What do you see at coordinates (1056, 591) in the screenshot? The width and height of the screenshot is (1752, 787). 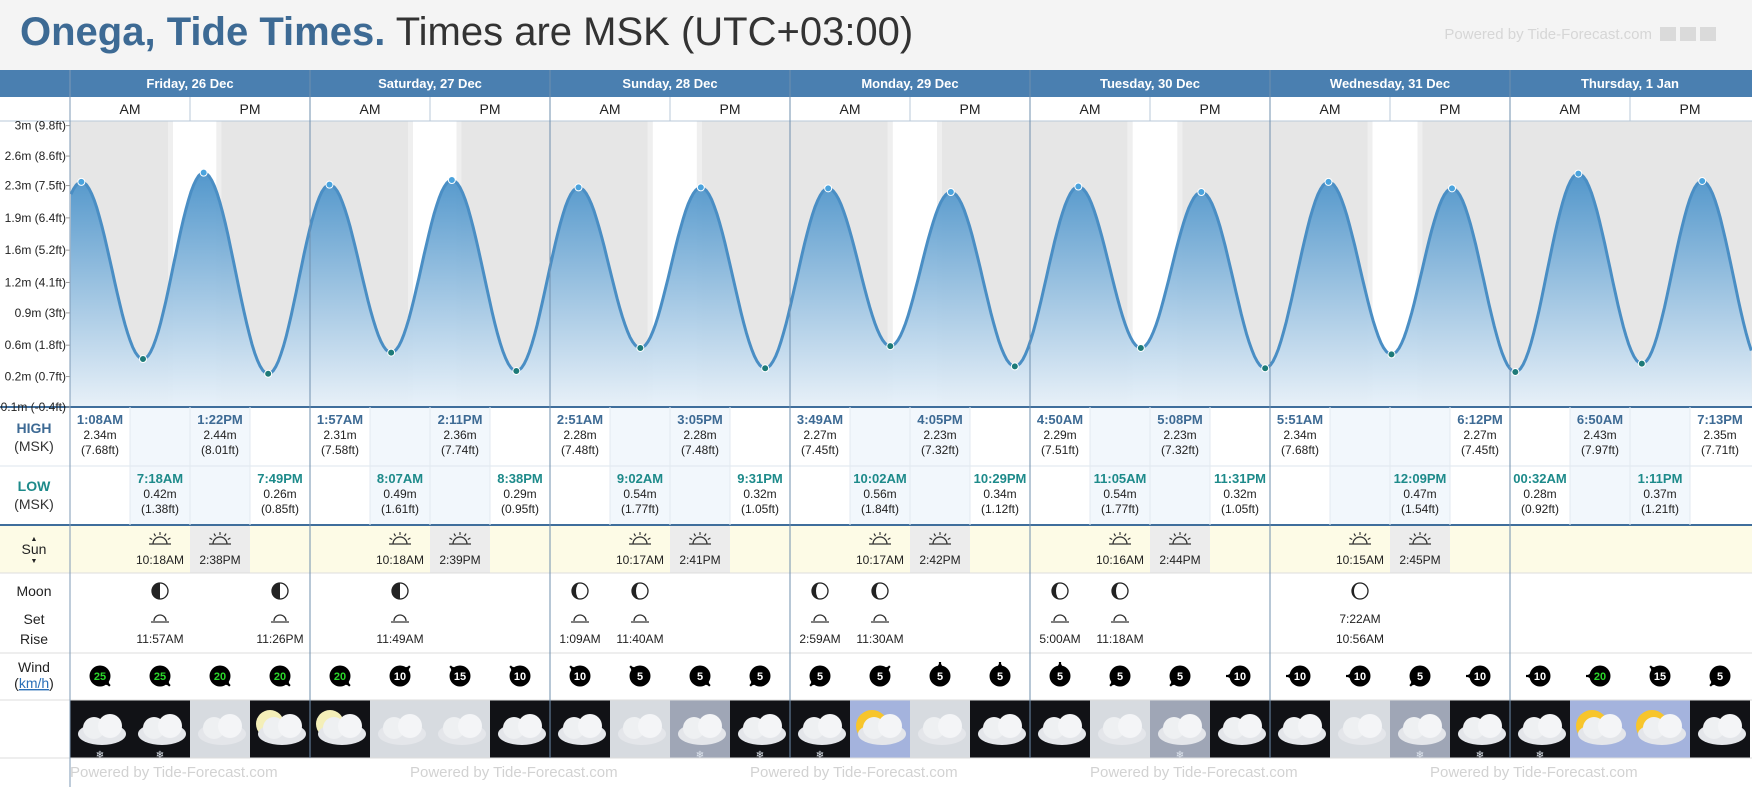 I see `moon-shadow` at bounding box center [1056, 591].